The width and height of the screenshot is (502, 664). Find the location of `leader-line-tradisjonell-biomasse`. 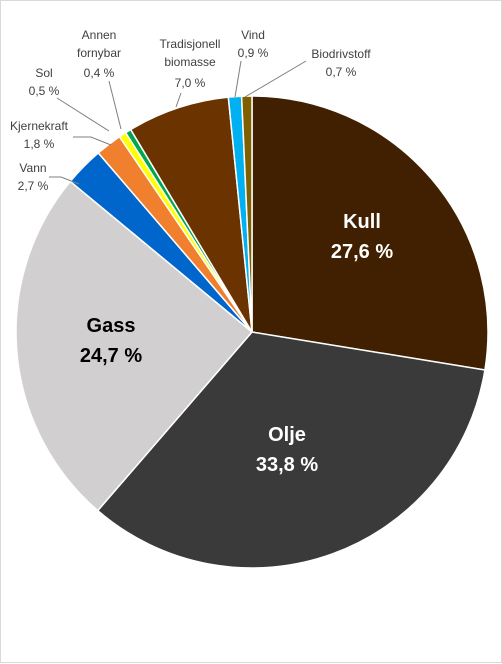

leader-line-tradisjonell-biomasse is located at coordinates (178, 100).